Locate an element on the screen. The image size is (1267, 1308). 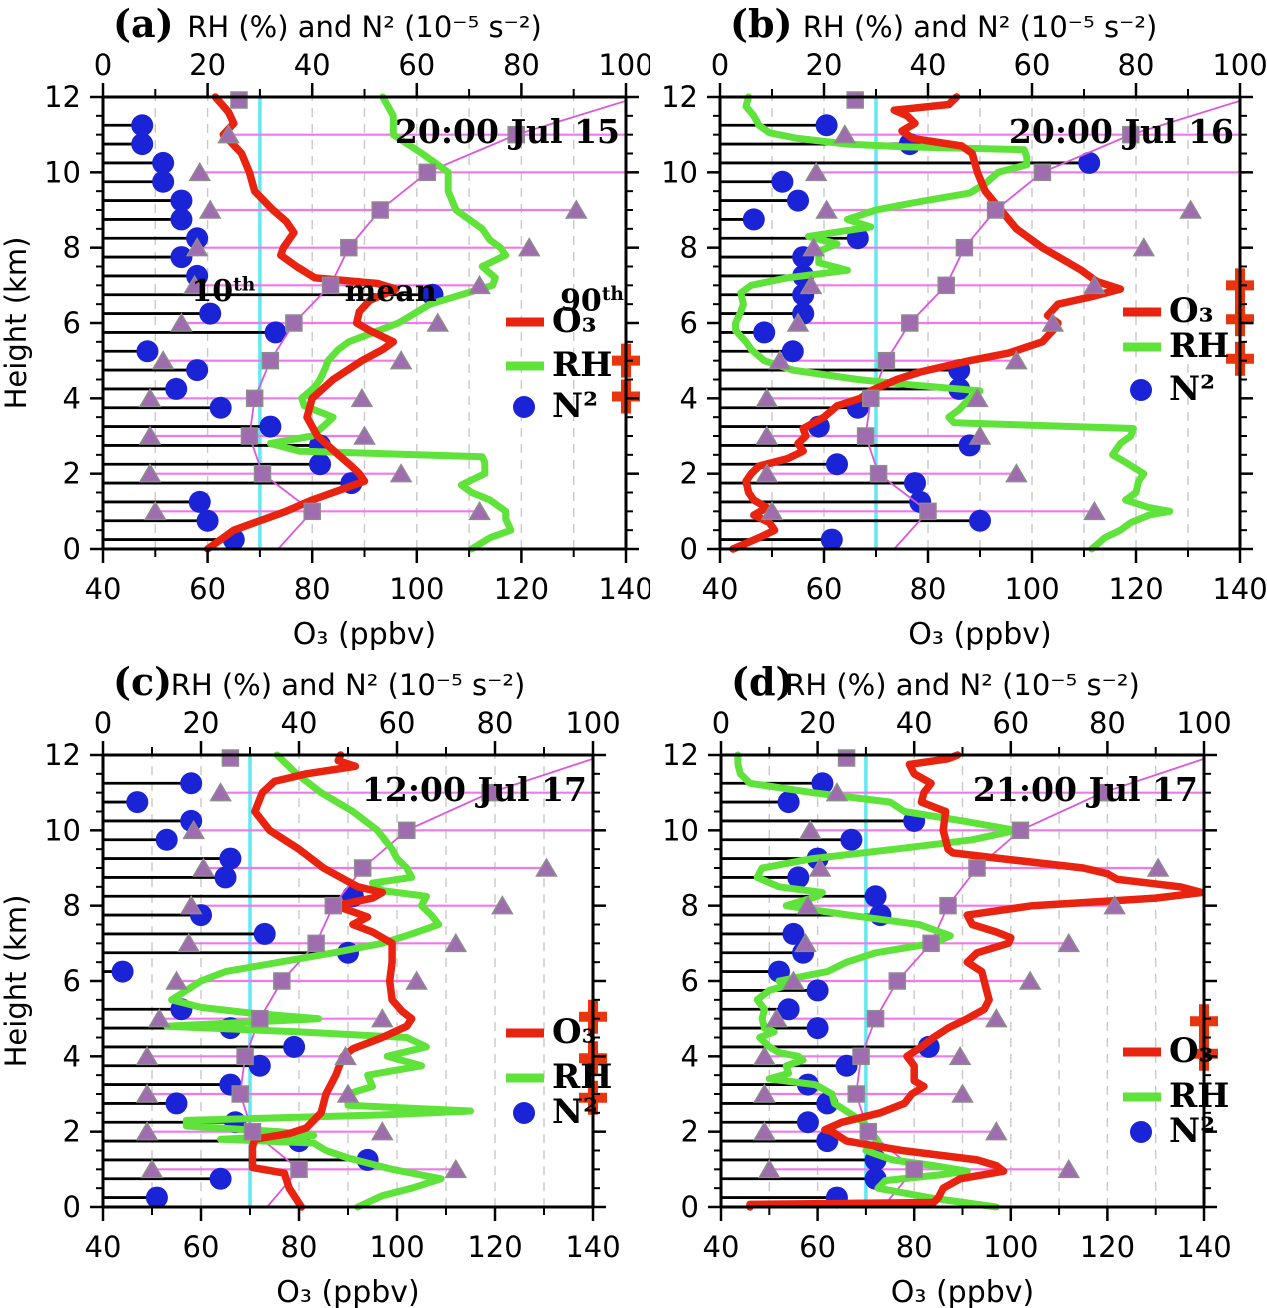
bottom-tick-label: 100 is located at coordinates (1031, 589).